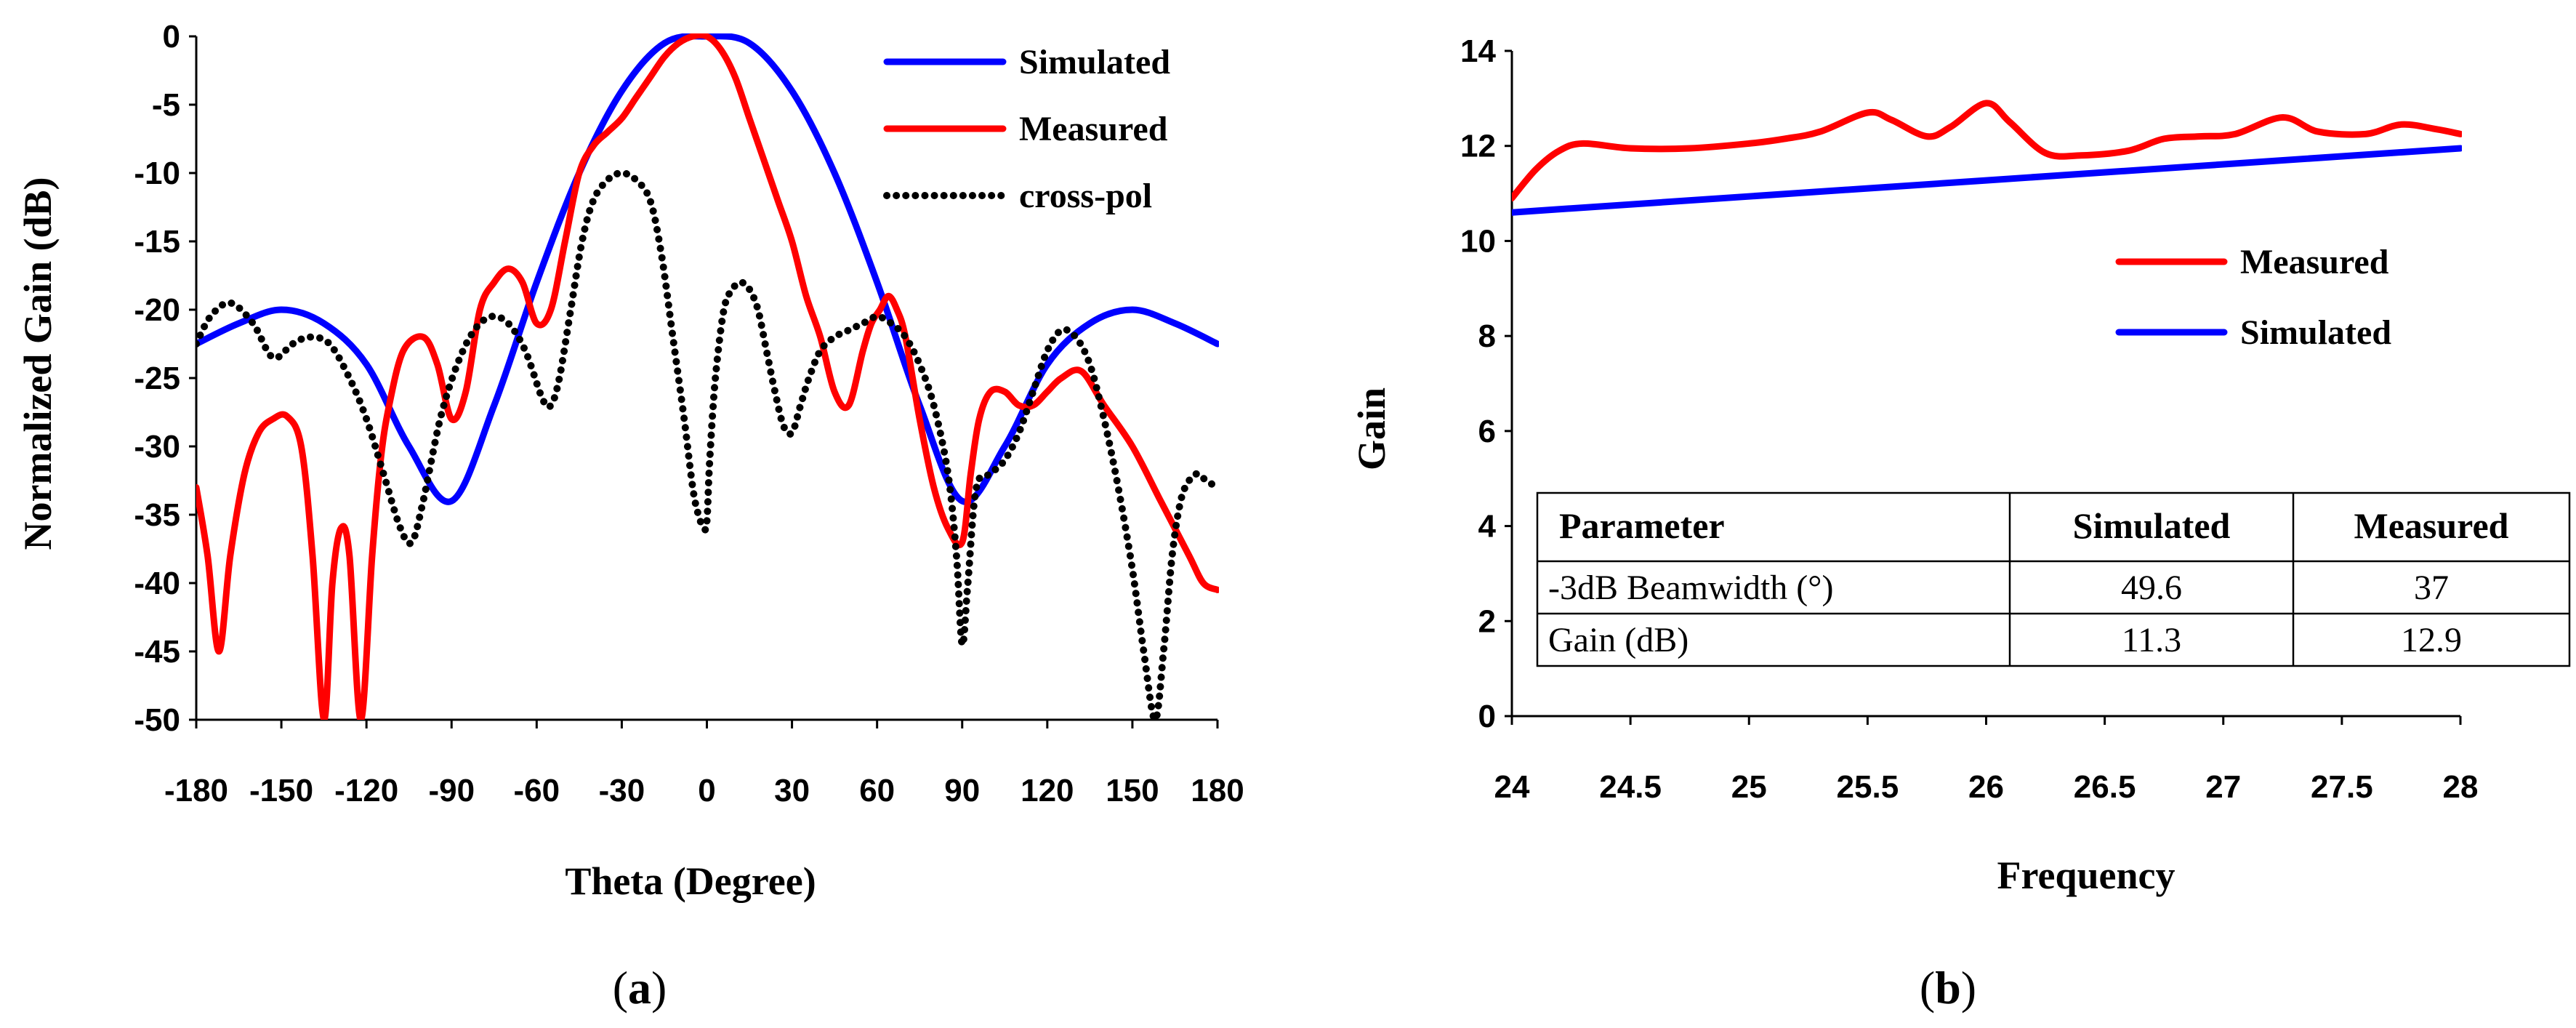  Describe the element at coordinates (1986, 787) in the screenshot. I see `x-tick-label: 26` at that location.